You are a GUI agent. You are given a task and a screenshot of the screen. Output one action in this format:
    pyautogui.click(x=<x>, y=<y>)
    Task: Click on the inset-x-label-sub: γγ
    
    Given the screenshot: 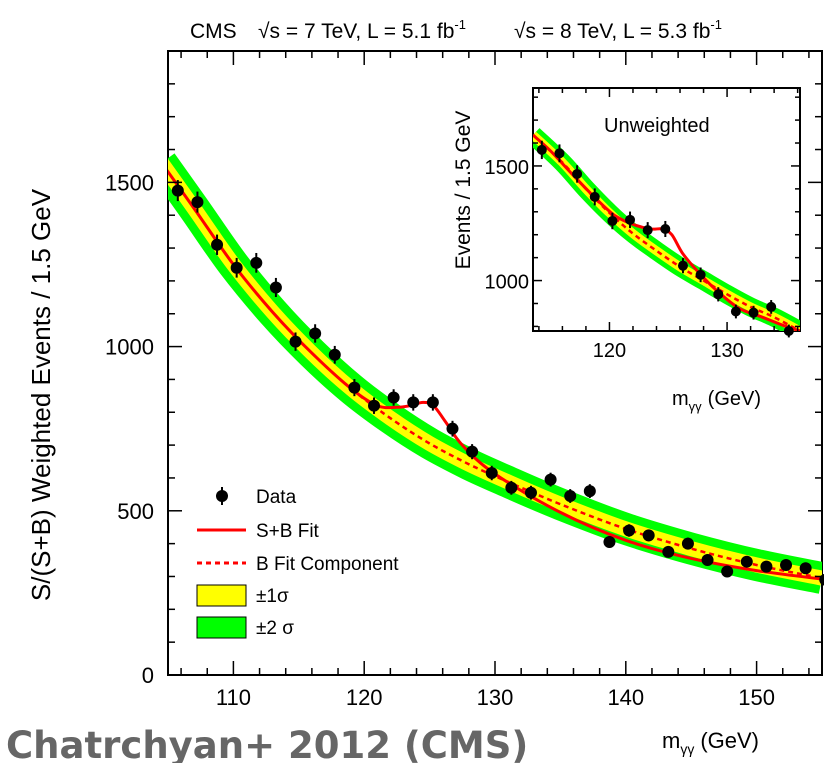 What is the action you would take?
    pyautogui.click(x=696, y=406)
    